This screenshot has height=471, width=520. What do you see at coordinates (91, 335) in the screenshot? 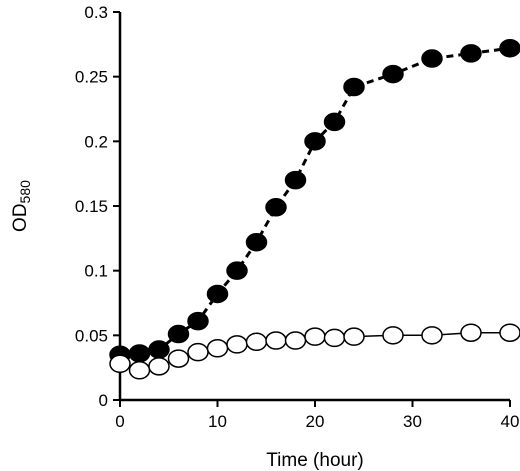
I see `y-tick-label: 0.05` at bounding box center [91, 335].